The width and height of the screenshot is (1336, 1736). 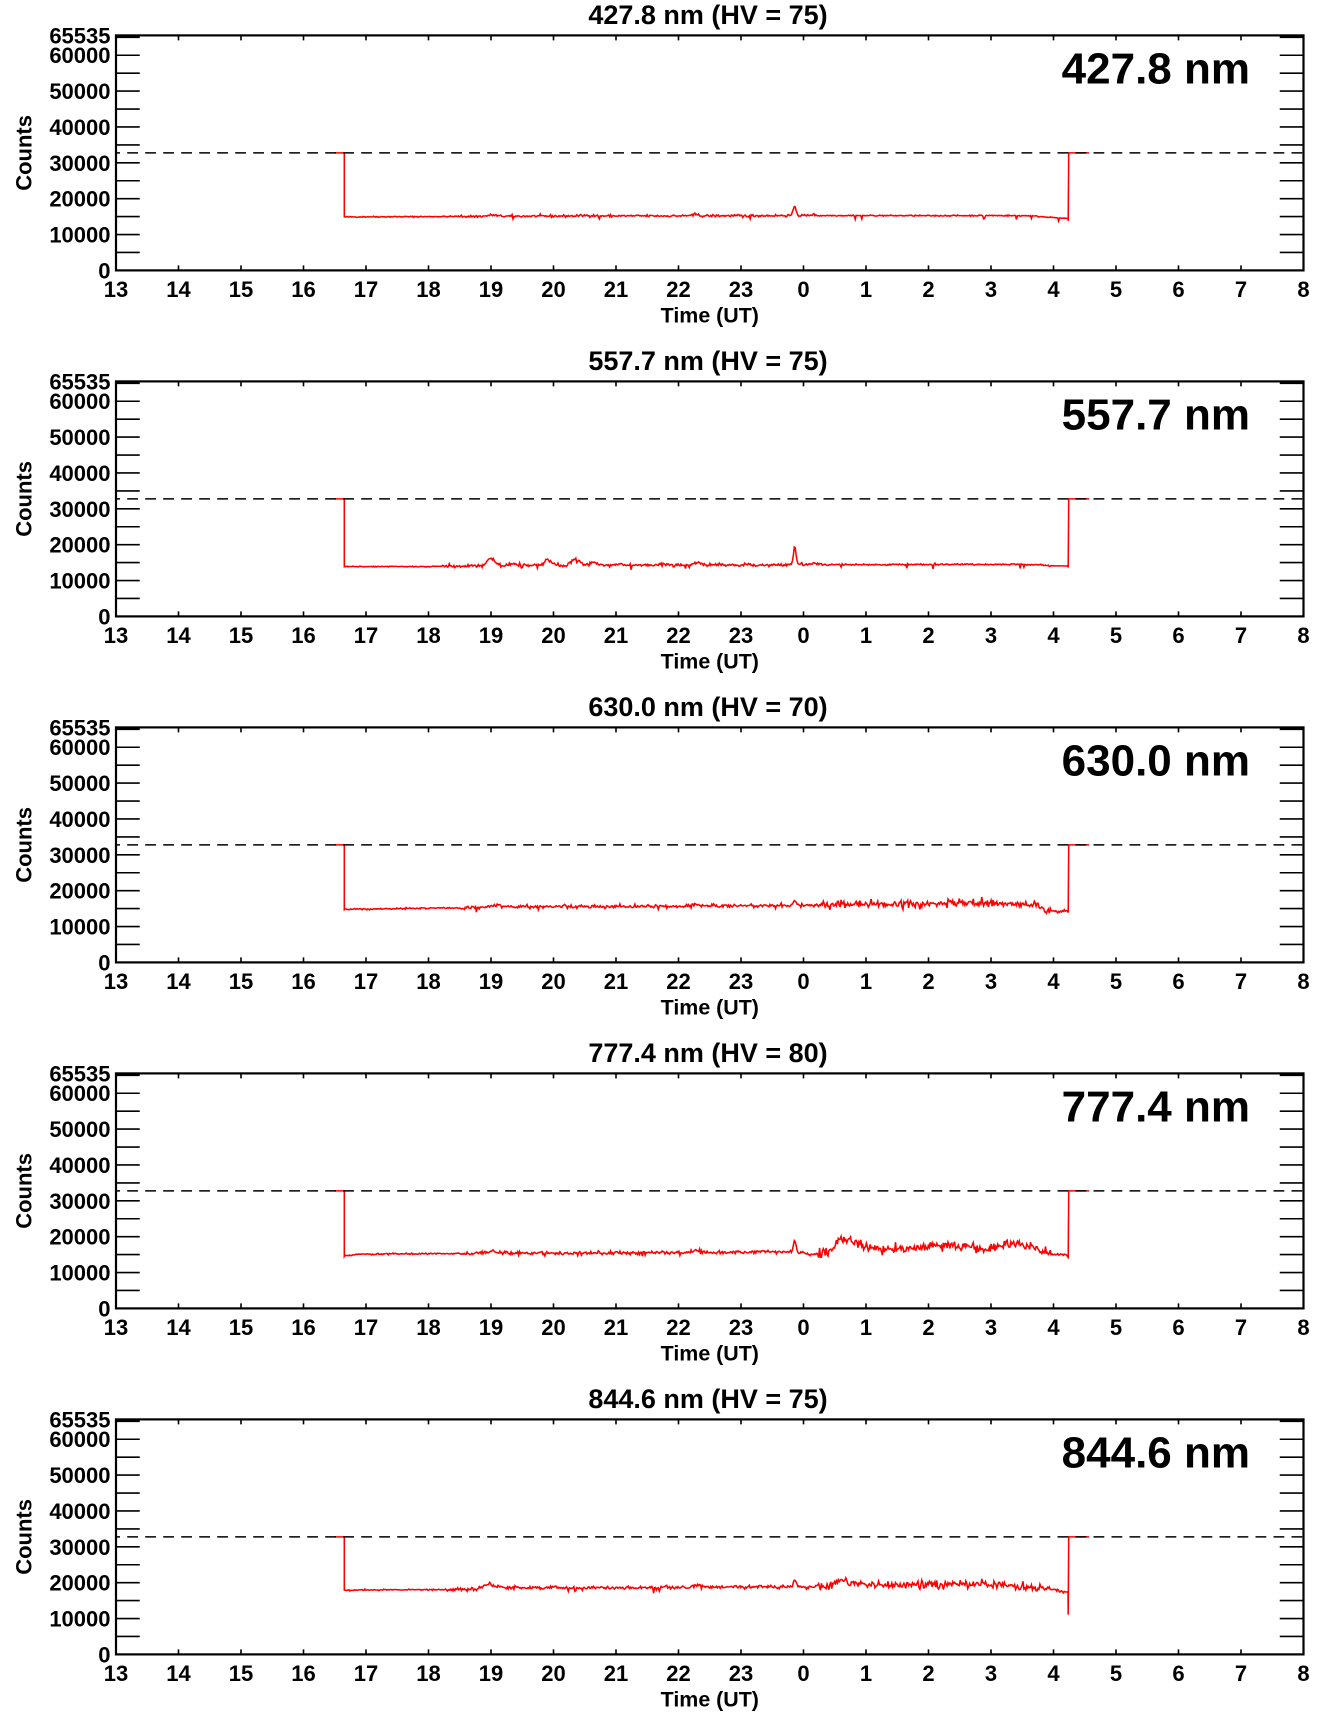 What do you see at coordinates (1156, 68) in the screenshot?
I see `svg-text: 427.8 nm` at bounding box center [1156, 68].